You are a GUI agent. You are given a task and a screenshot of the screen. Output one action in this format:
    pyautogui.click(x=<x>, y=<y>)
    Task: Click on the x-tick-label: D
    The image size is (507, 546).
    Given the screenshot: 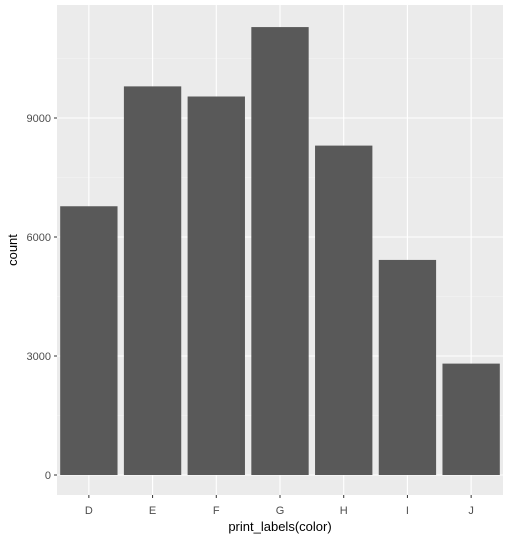 What is the action you would take?
    pyautogui.click(x=89, y=511)
    